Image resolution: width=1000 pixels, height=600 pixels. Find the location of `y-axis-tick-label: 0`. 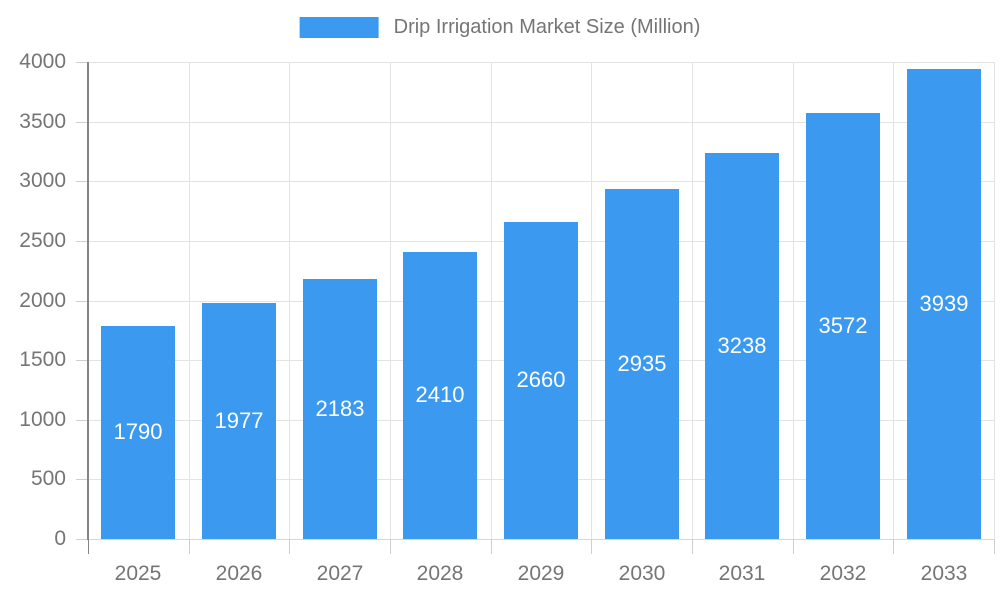

y-axis-tick-label: 0 is located at coordinates (60, 538).